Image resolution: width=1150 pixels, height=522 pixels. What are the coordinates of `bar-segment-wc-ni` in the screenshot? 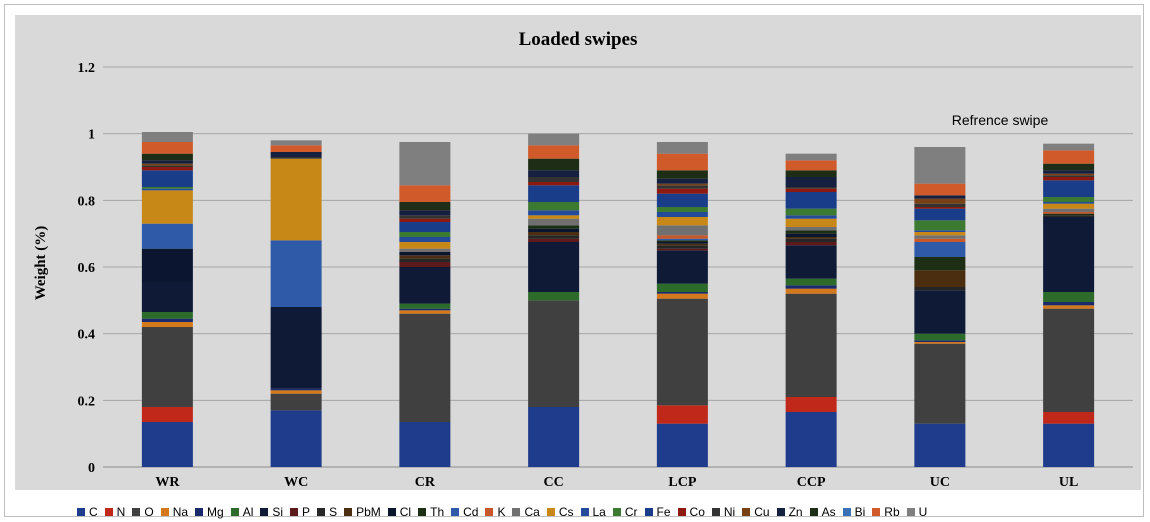 It's located at (296, 158).